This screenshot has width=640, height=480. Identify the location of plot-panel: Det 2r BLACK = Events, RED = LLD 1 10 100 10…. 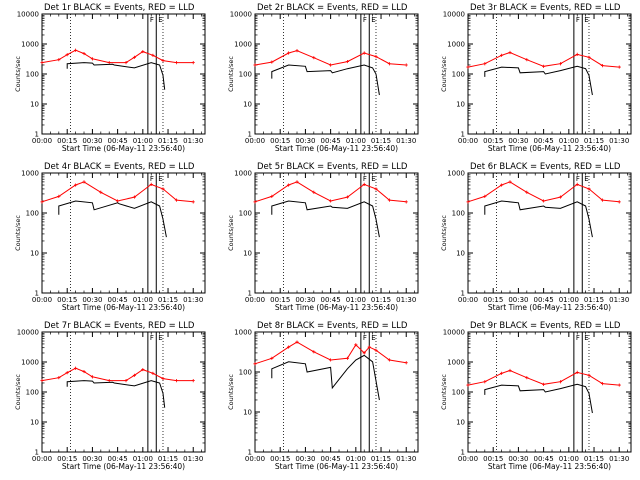
(323, 78).